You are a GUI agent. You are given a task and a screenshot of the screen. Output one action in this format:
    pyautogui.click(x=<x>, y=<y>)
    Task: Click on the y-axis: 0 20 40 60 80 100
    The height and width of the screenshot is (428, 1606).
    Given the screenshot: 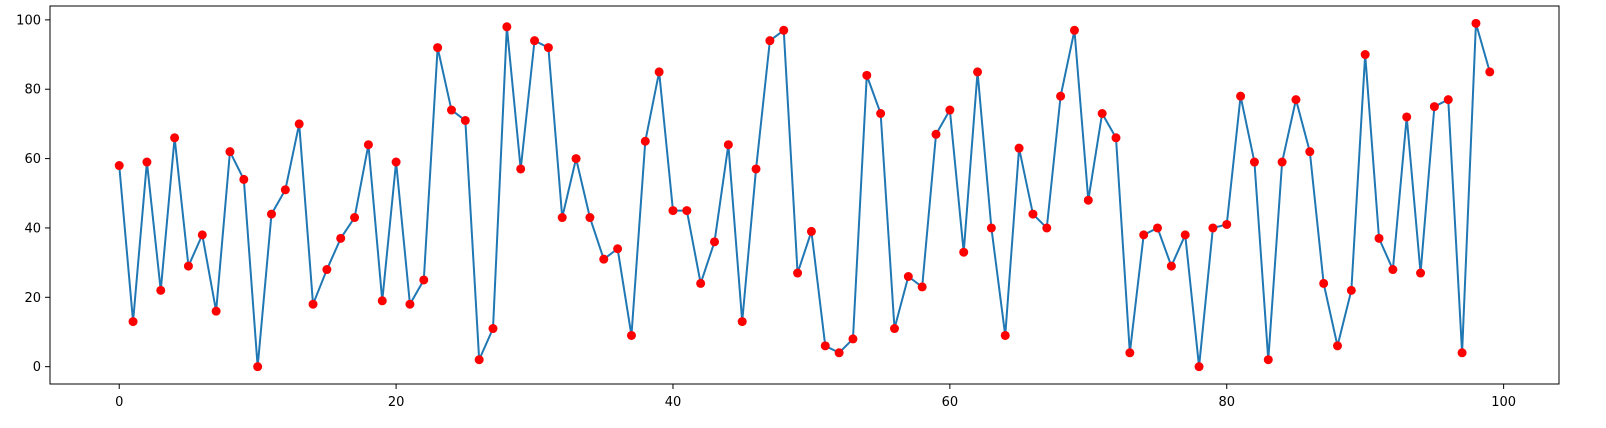 What is the action you would take?
    pyautogui.click(x=33, y=194)
    